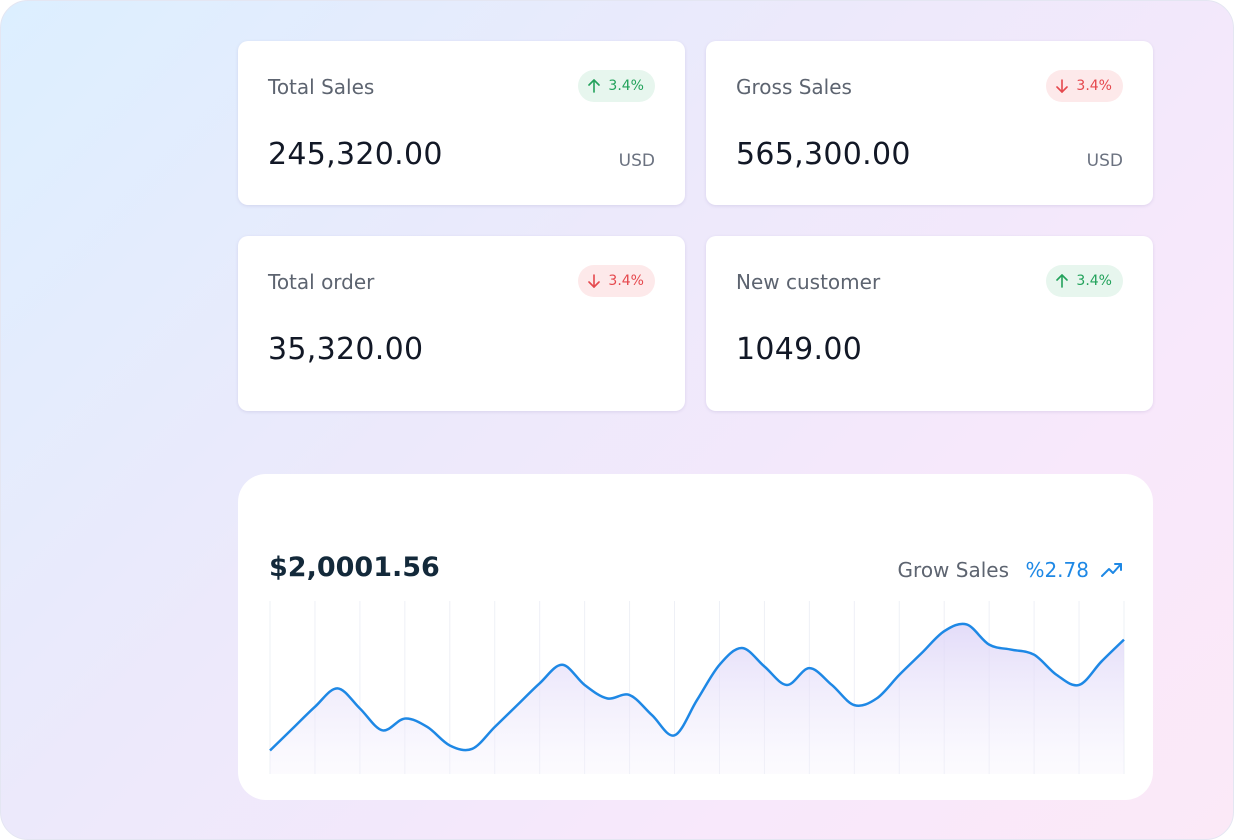 The image size is (1234, 840). What do you see at coordinates (808, 282) in the screenshot?
I see `card-label: New customer` at bounding box center [808, 282].